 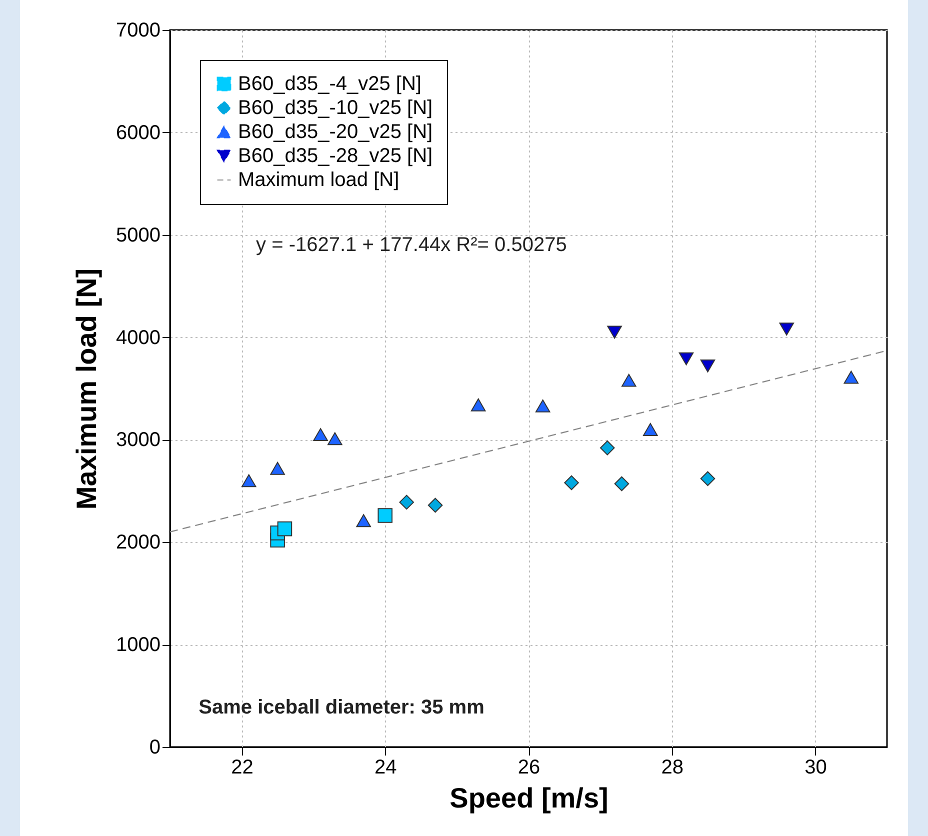 What do you see at coordinates (815, 767) in the screenshot?
I see `x-tick-label: 30` at bounding box center [815, 767].